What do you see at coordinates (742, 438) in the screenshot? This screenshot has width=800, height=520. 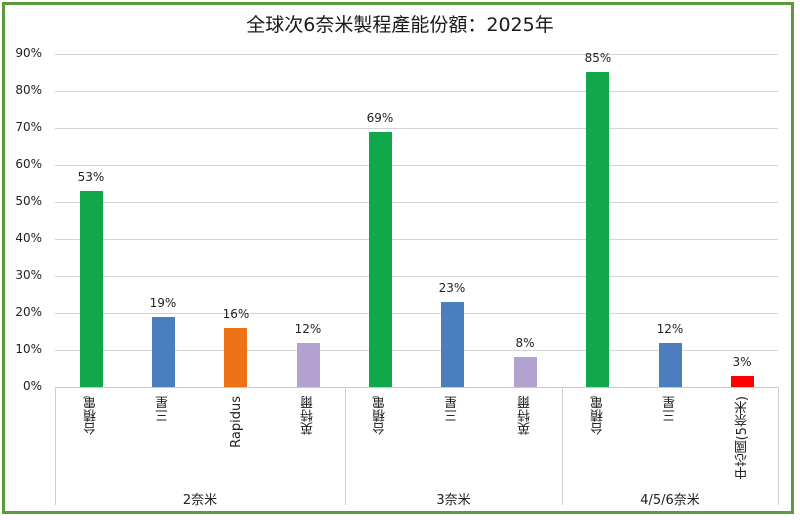 I see `x-category-label: 中芯國(5奈米)` at bounding box center [742, 438].